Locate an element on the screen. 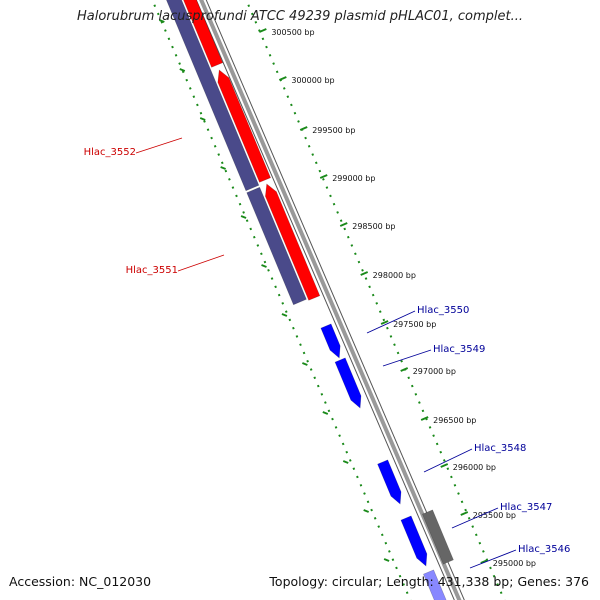 The height and width of the screenshot is (600, 600). length-label: Length: is located at coordinates (410, 581).